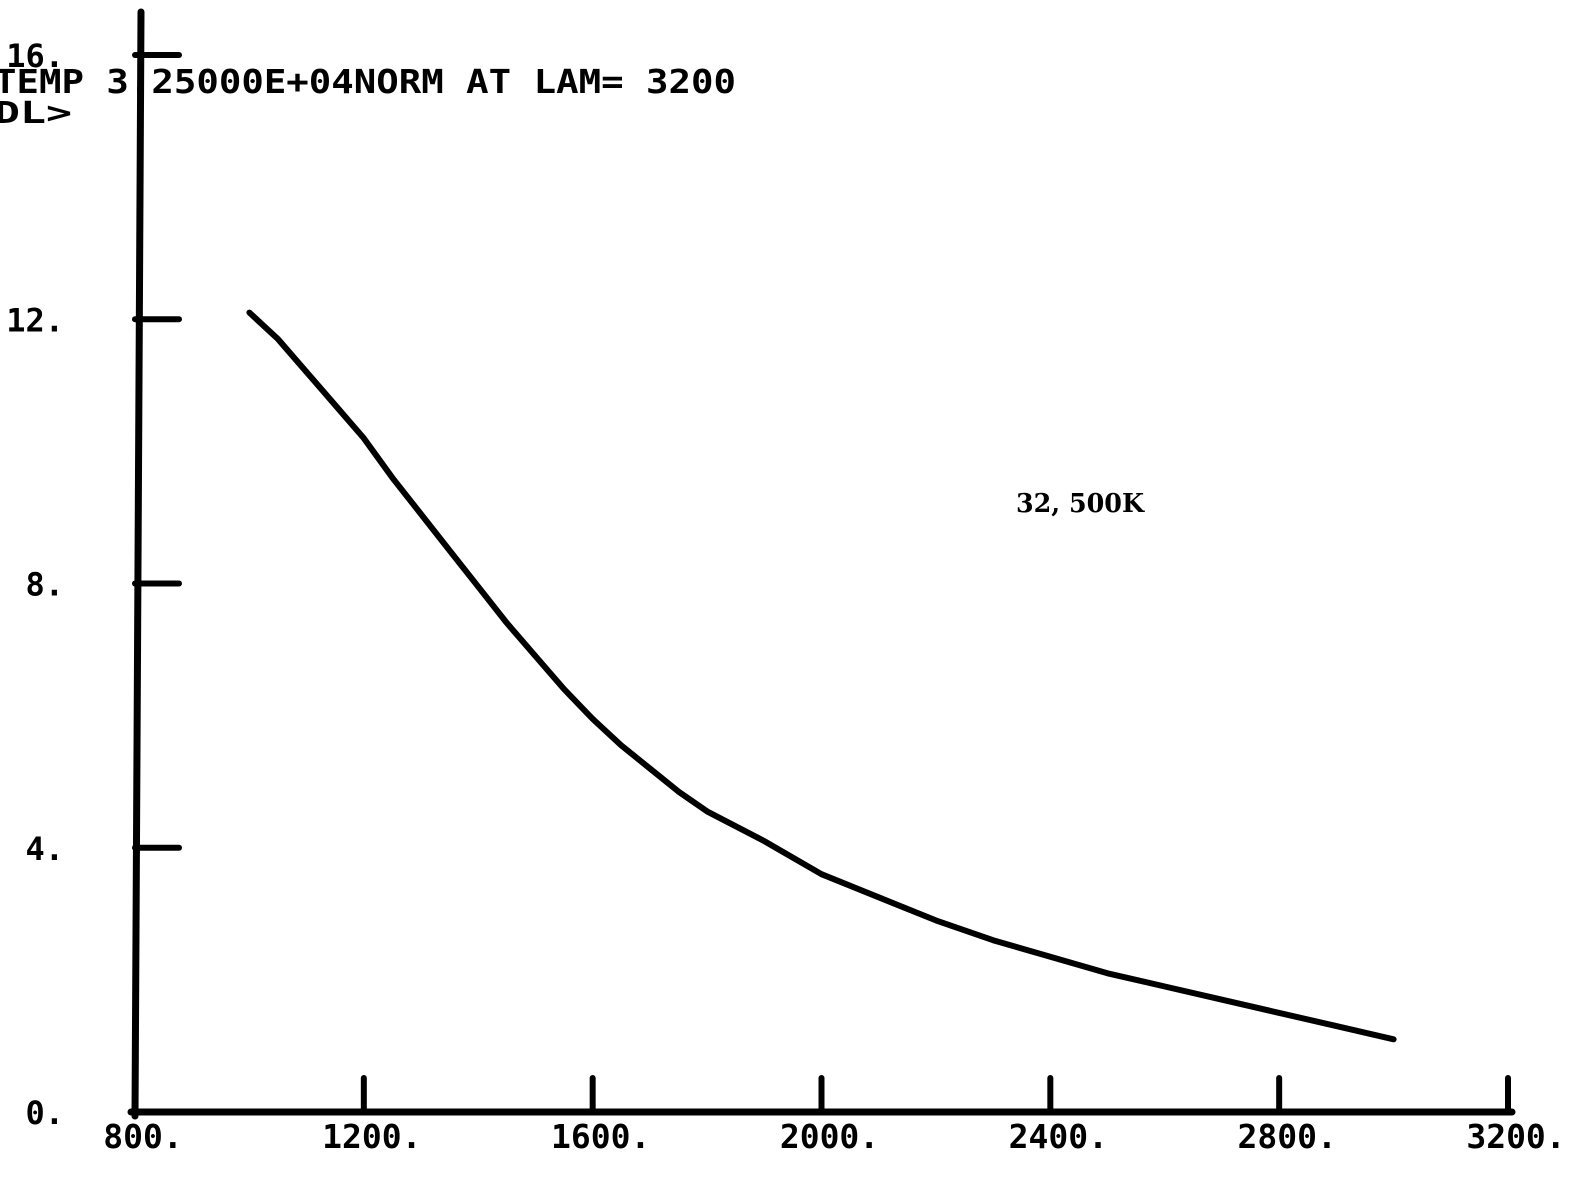 This screenshot has height=1180, width=1592. I want to click on x-tick-label: 3200., so click(1515, 1136).